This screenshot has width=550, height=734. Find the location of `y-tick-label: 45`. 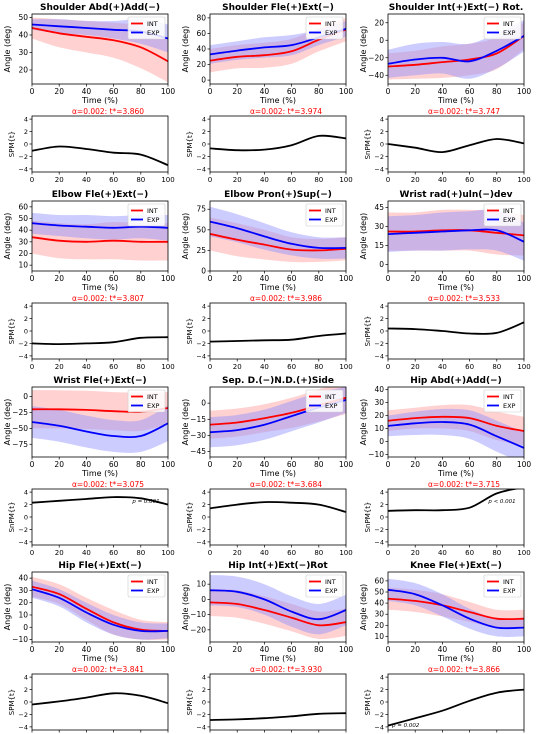

y-tick-label: 45 is located at coordinates (379, 207).